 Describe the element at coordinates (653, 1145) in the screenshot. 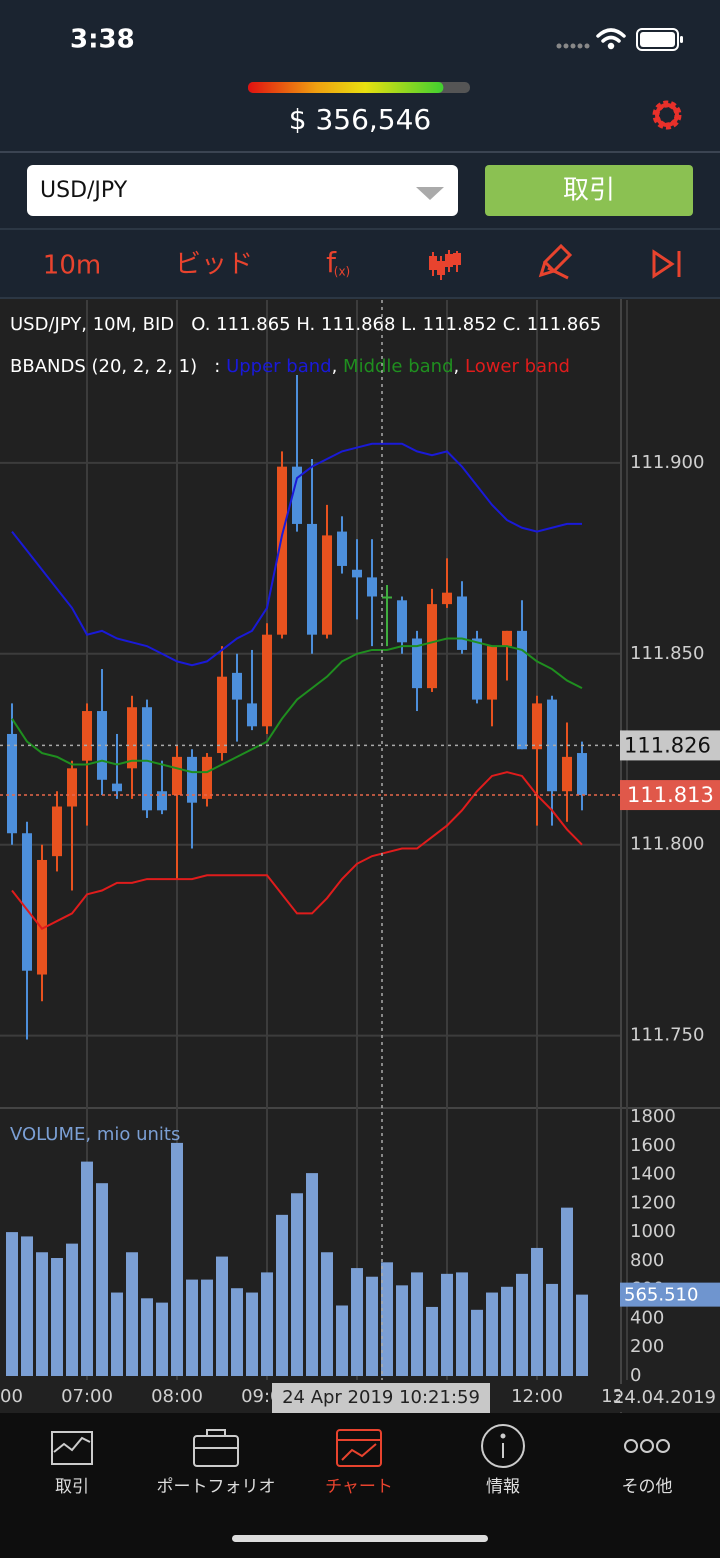

I see `y-tick-label: 1600` at that location.